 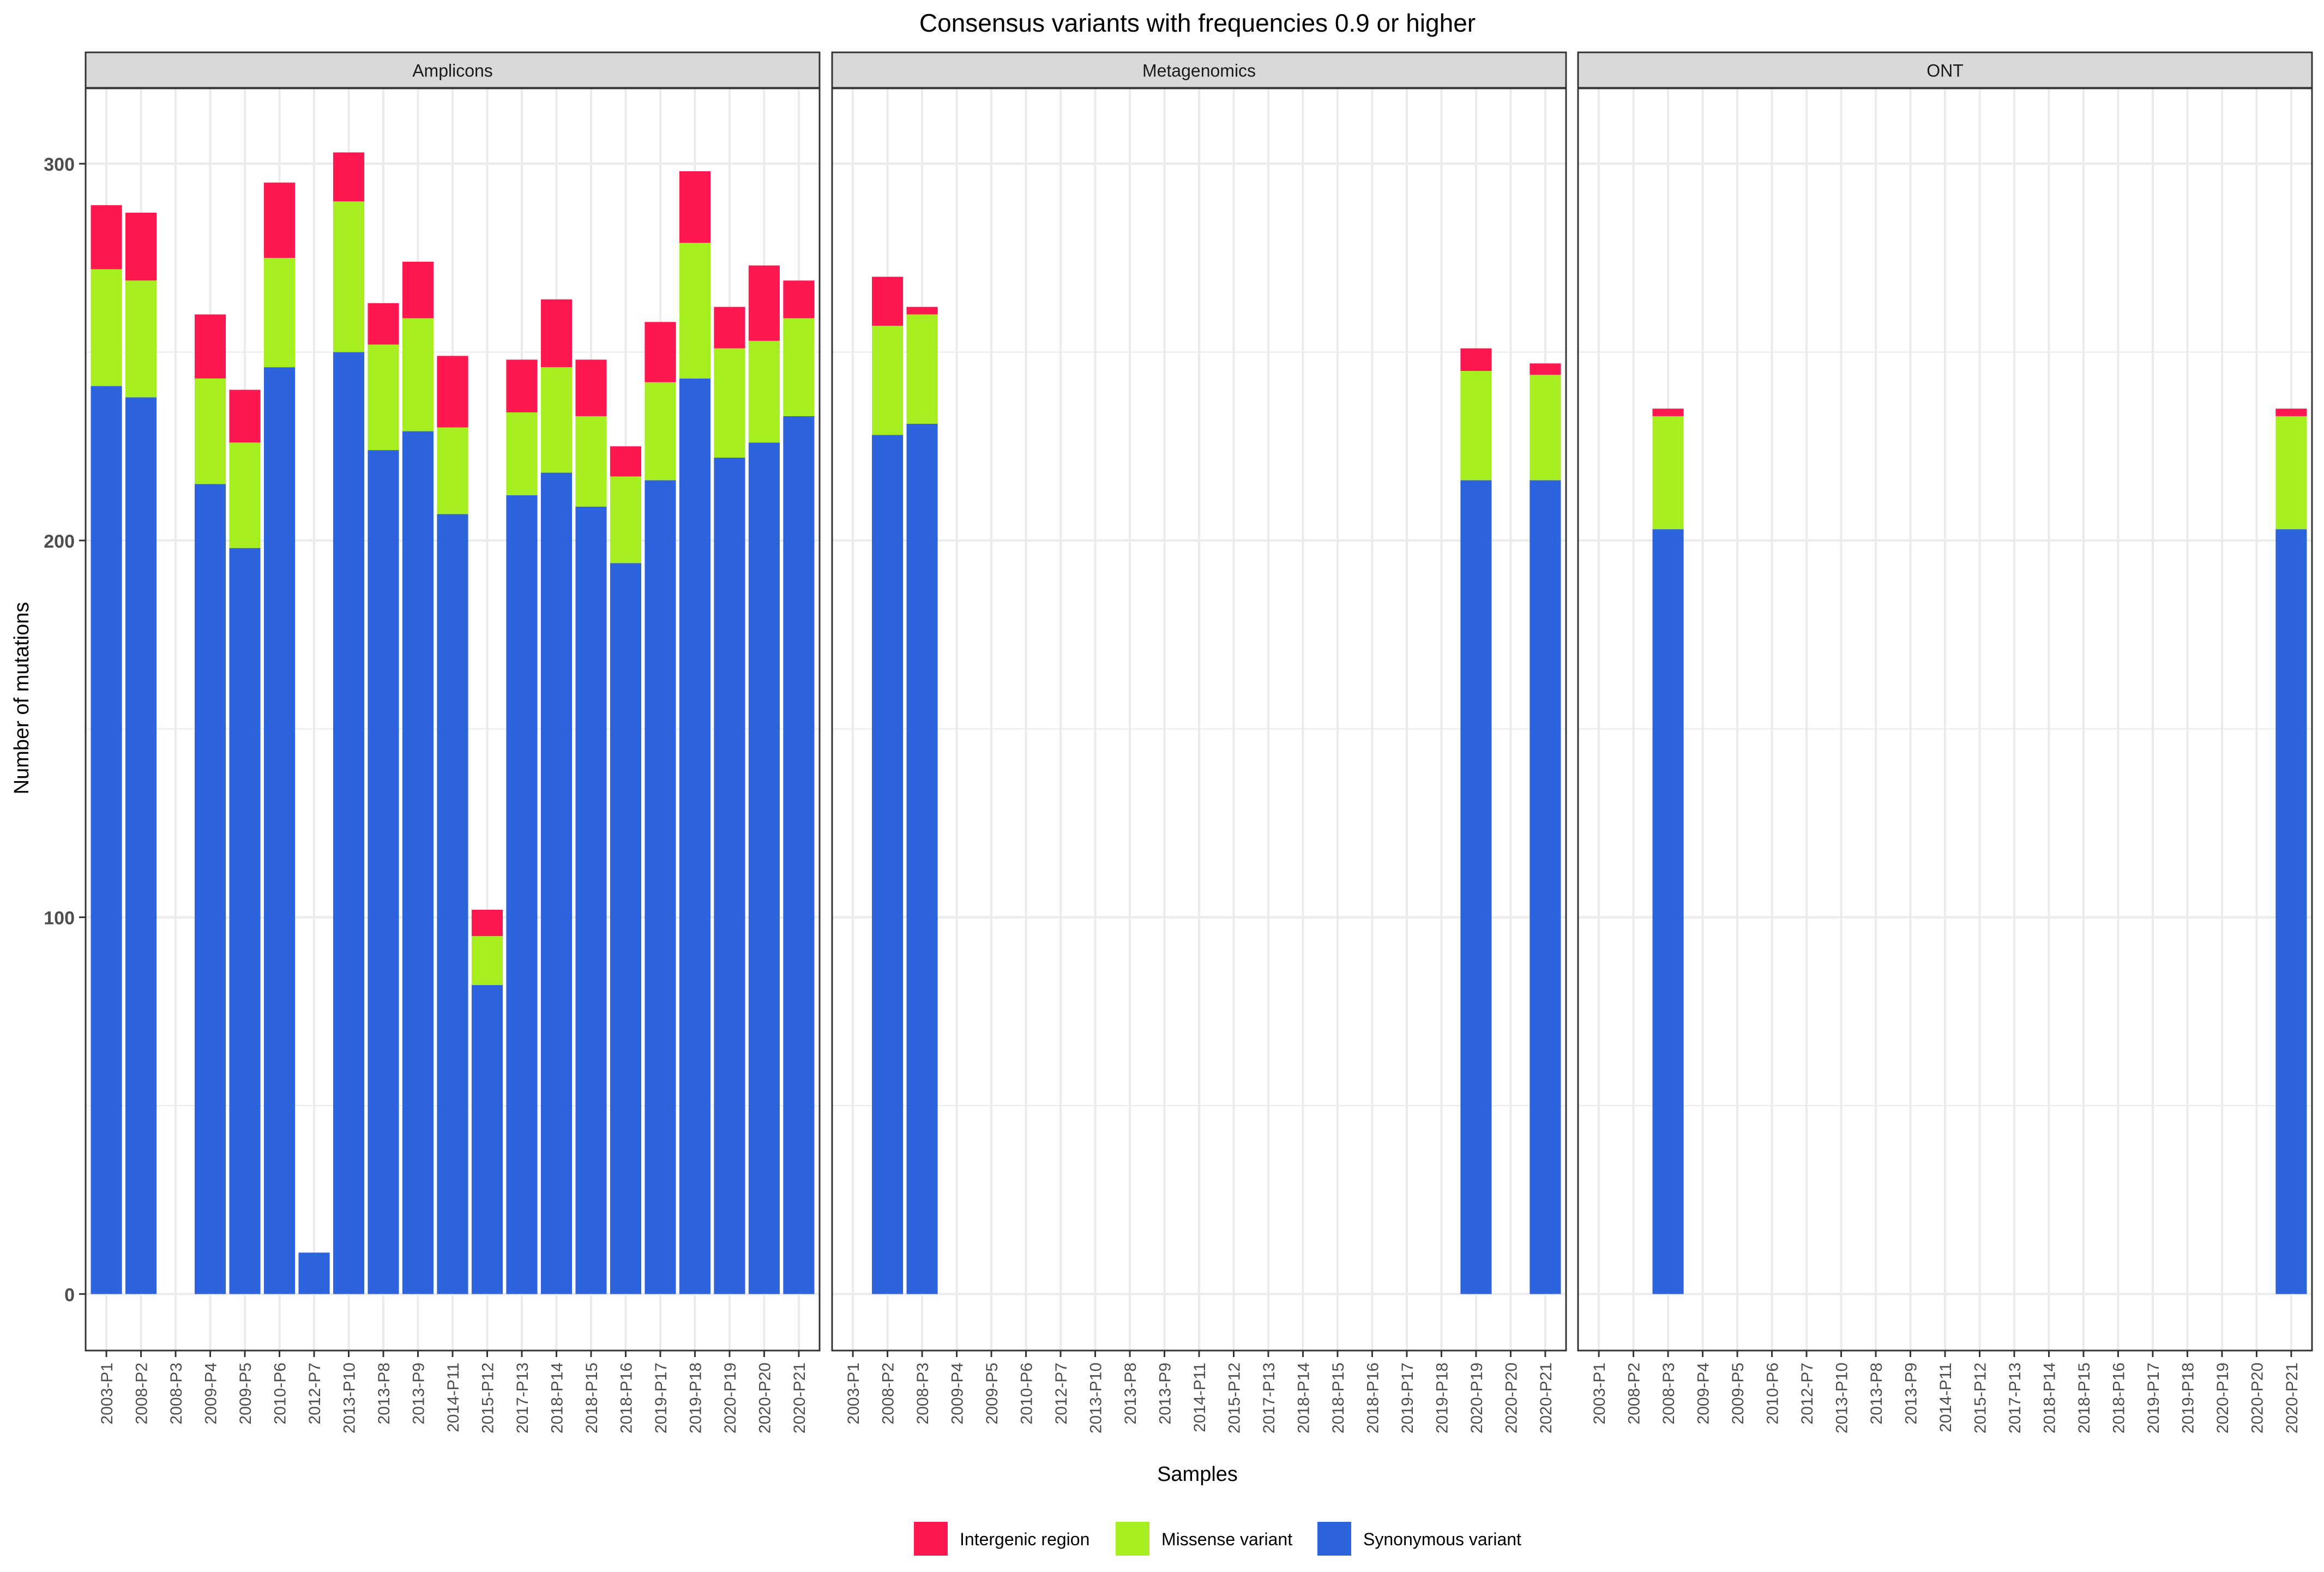 What do you see at coordinates (730, 1398) in the screenshot?
I see `x-tick-label: 2020-P19` at bounding box center [730, 1398].